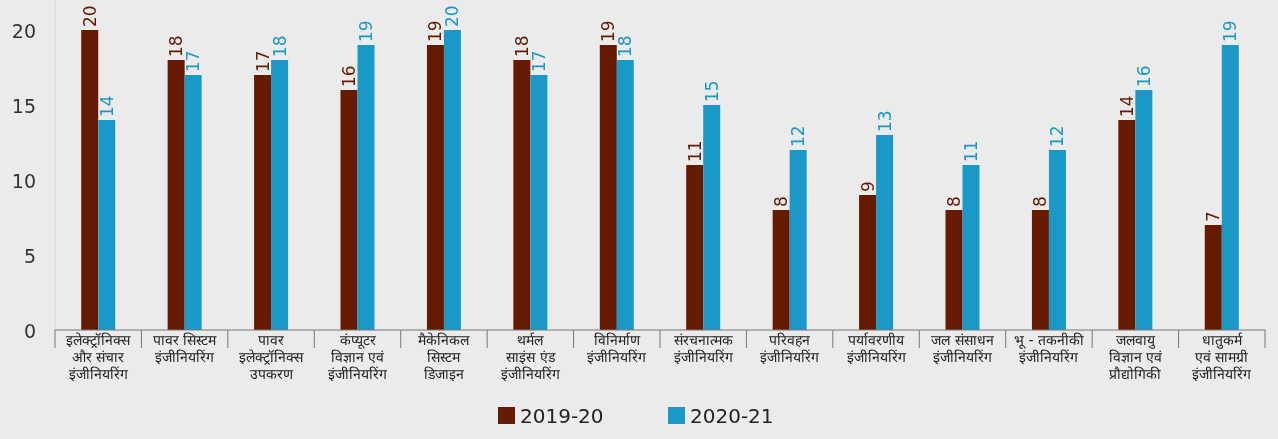 Image resolution: width=1278 pixels, height=439 pixels. Describe the element at coordinates (23, 105) in the screenshot. I see `y-tick-label: 15` at that location.